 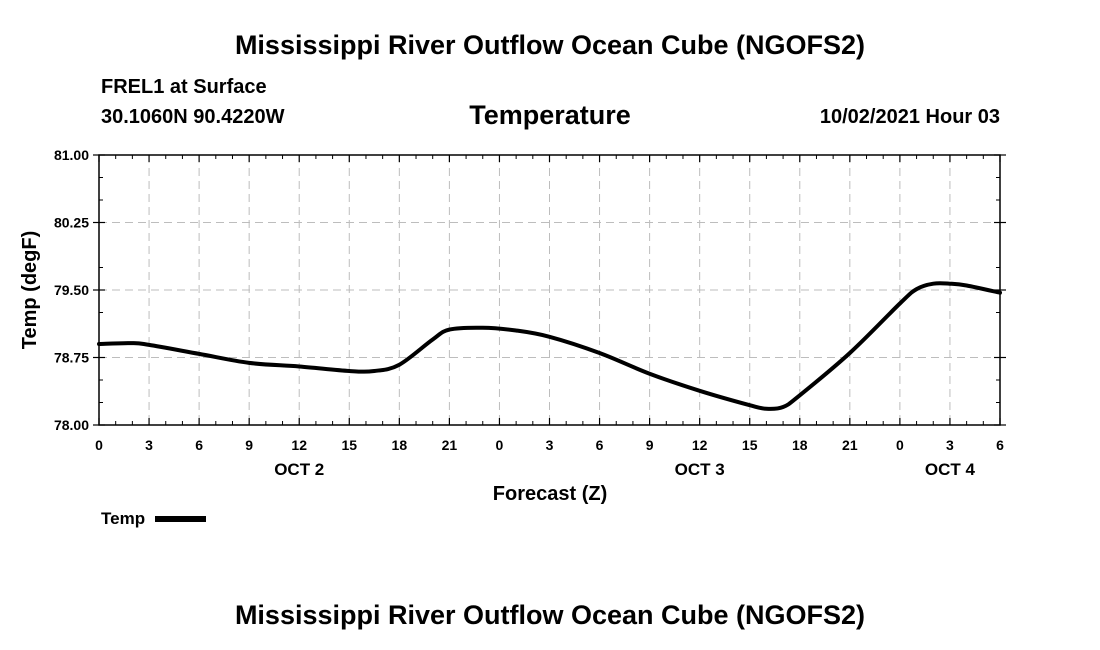 I want to click on day-label: OCT 2, so click(x=299, y=469).